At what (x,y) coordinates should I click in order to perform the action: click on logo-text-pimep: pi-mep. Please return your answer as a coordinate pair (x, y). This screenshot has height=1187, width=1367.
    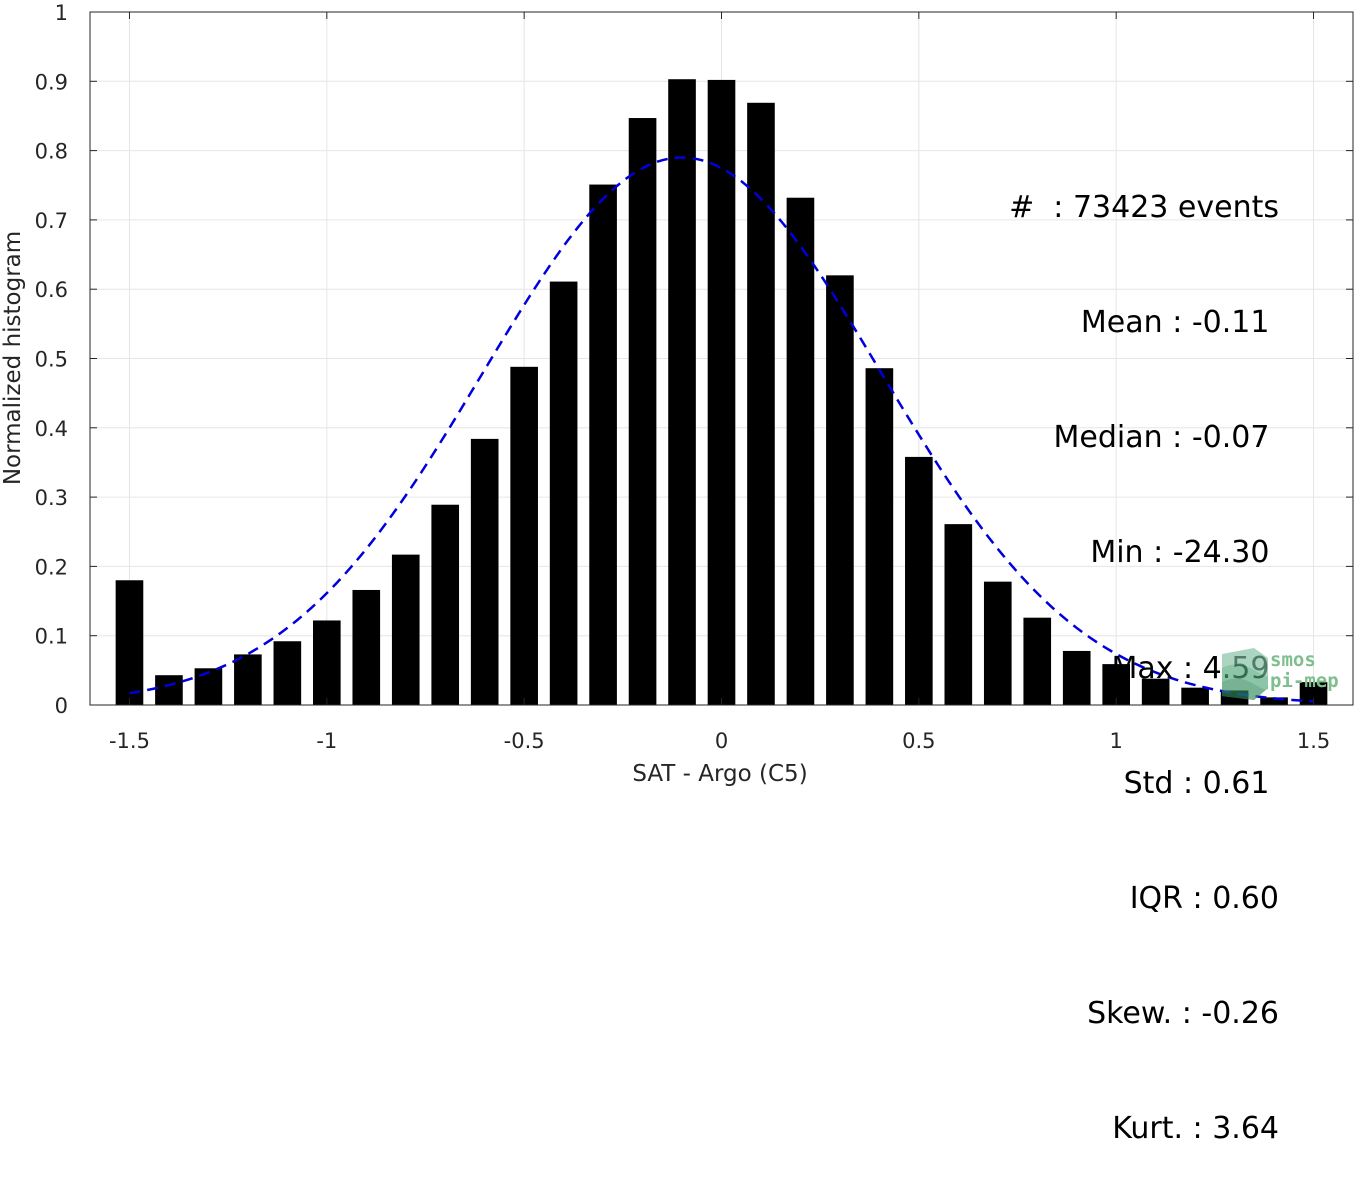
    Looking at the image, I should click on (1304, 681).